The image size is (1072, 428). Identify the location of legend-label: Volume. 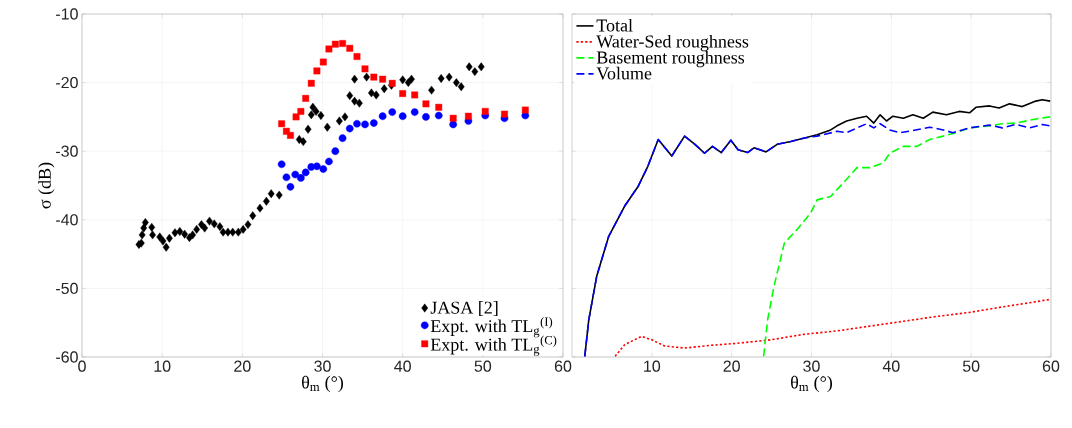
(624, 73).